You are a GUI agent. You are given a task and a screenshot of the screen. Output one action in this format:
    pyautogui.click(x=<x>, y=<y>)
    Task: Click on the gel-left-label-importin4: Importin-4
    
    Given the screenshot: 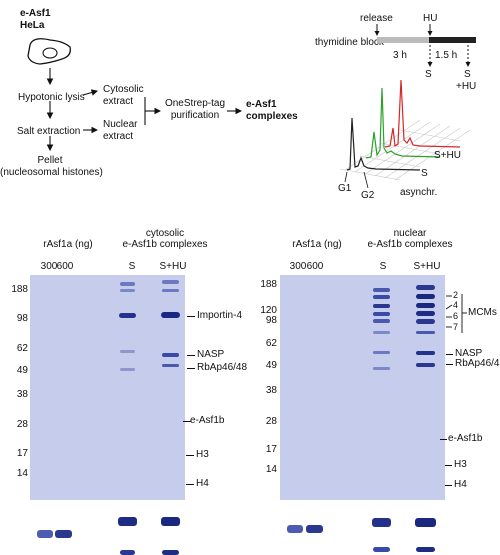 What is the action you would take?
    pyautogui.click(x=220, y=315)
    